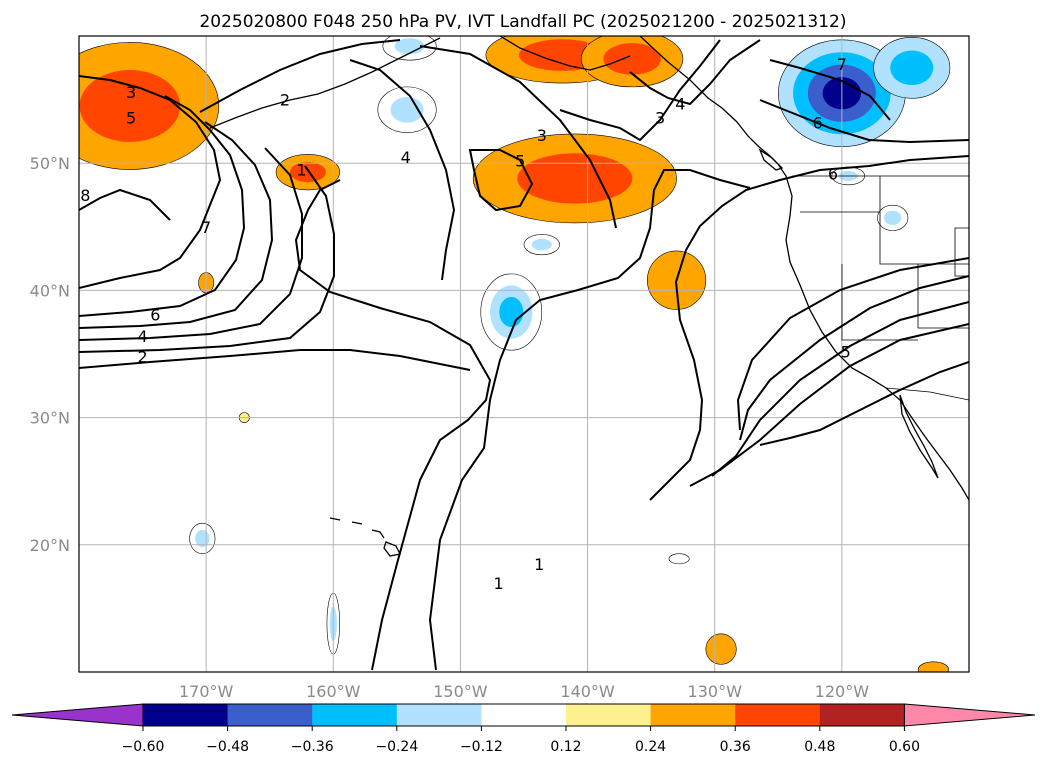 Image resolution: width=1047 pixels, height=765 pixels. Describe the element at coordinates (501, 180) in the screenshot. I see `pv-contour-5-mid` at that location.